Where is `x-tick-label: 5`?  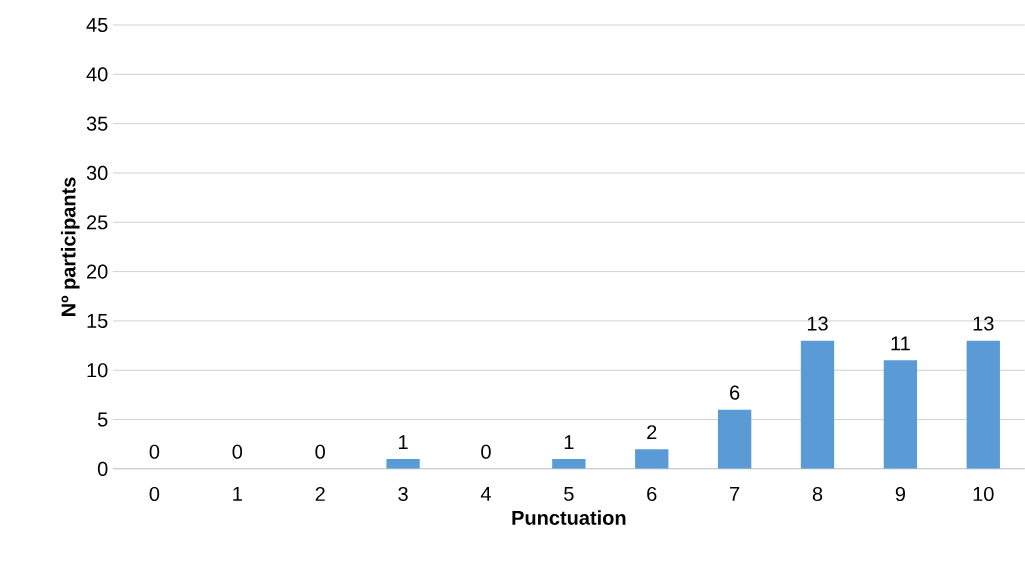
x-tick-label: 5 is located at coordinates (569, 493).